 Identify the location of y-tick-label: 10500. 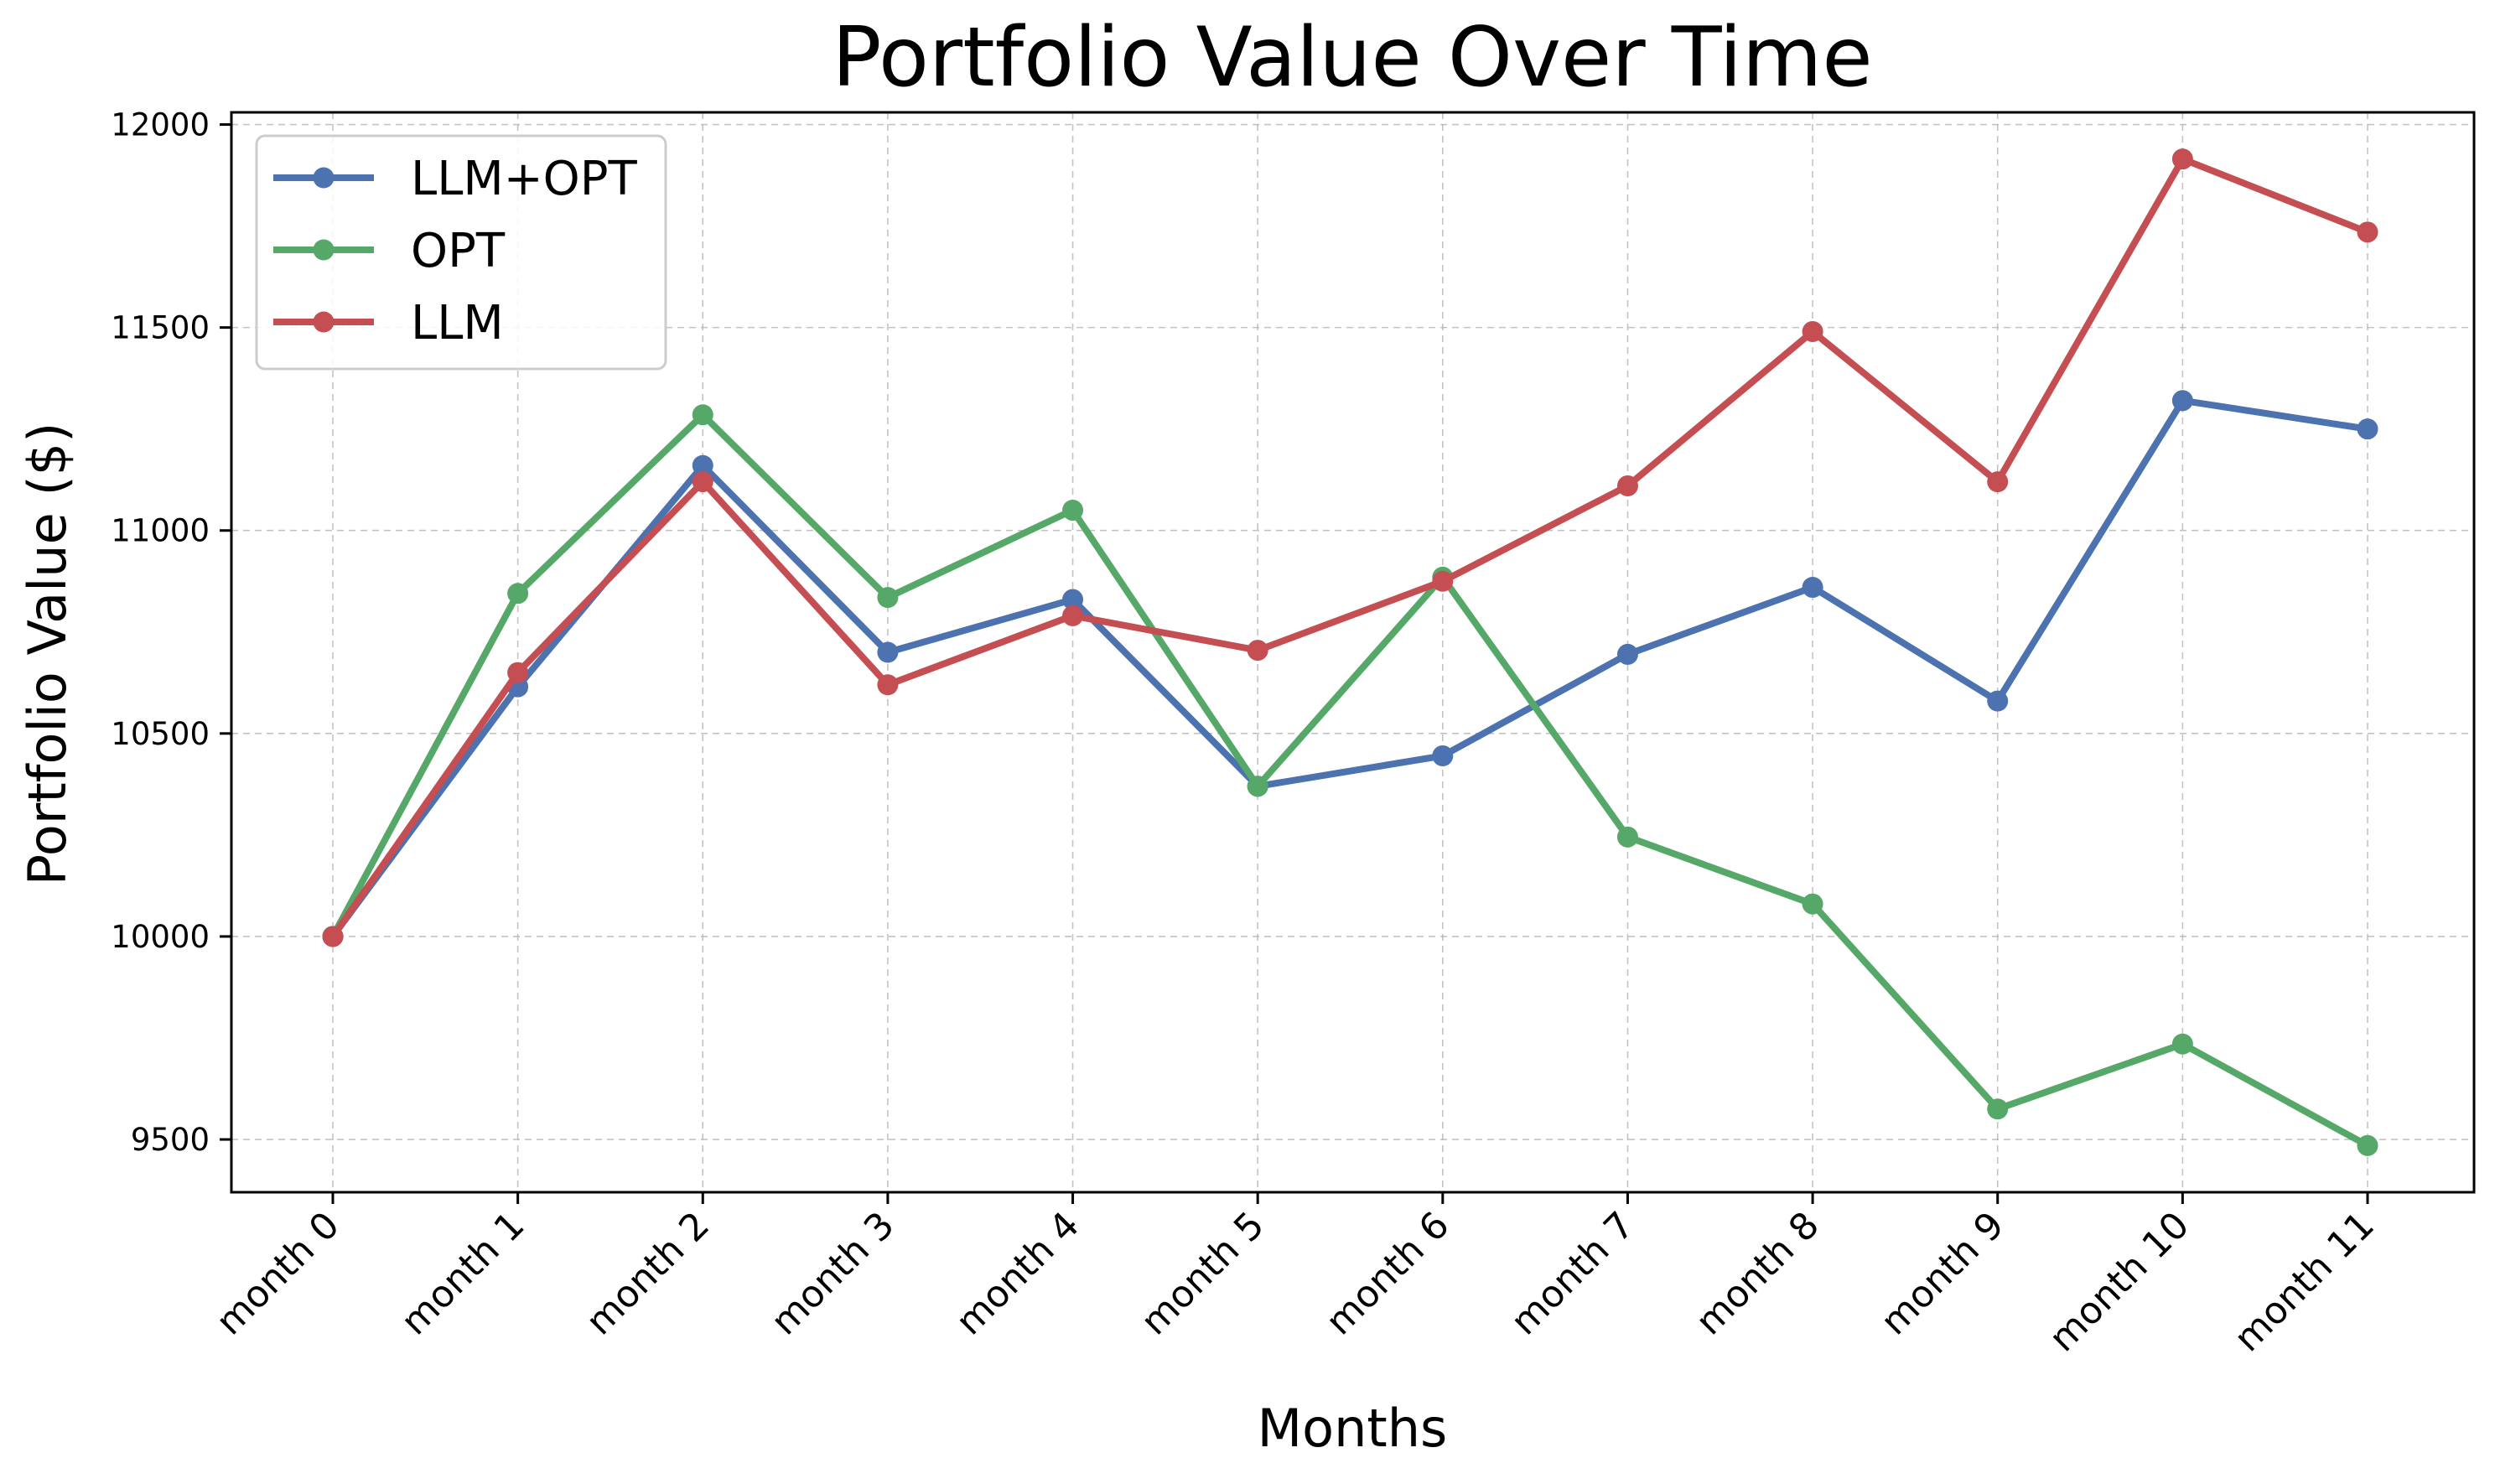
(160, 734).